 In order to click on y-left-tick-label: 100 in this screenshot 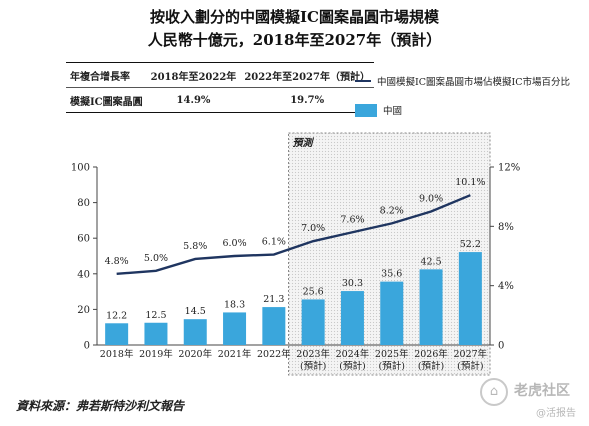, I will do `click(80, 168)`.